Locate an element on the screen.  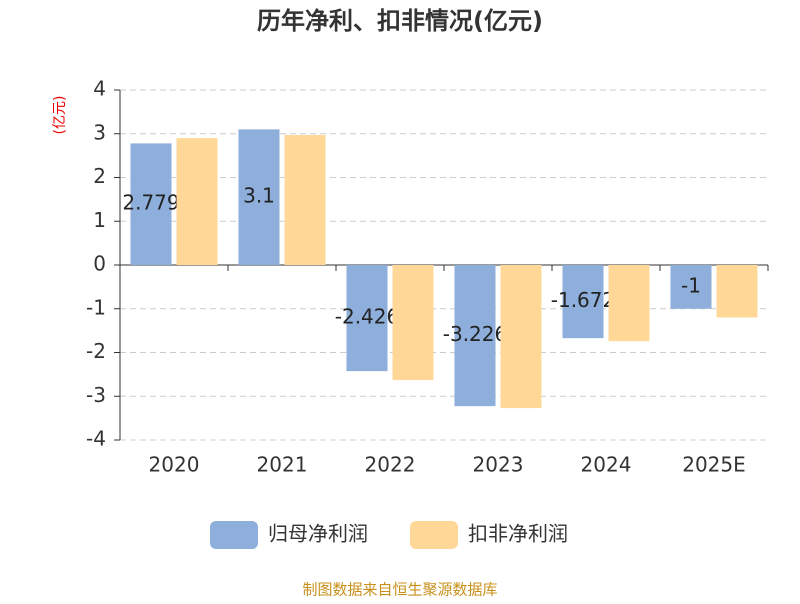
y-tick-label: -1 is located at coordinates (96, 307).